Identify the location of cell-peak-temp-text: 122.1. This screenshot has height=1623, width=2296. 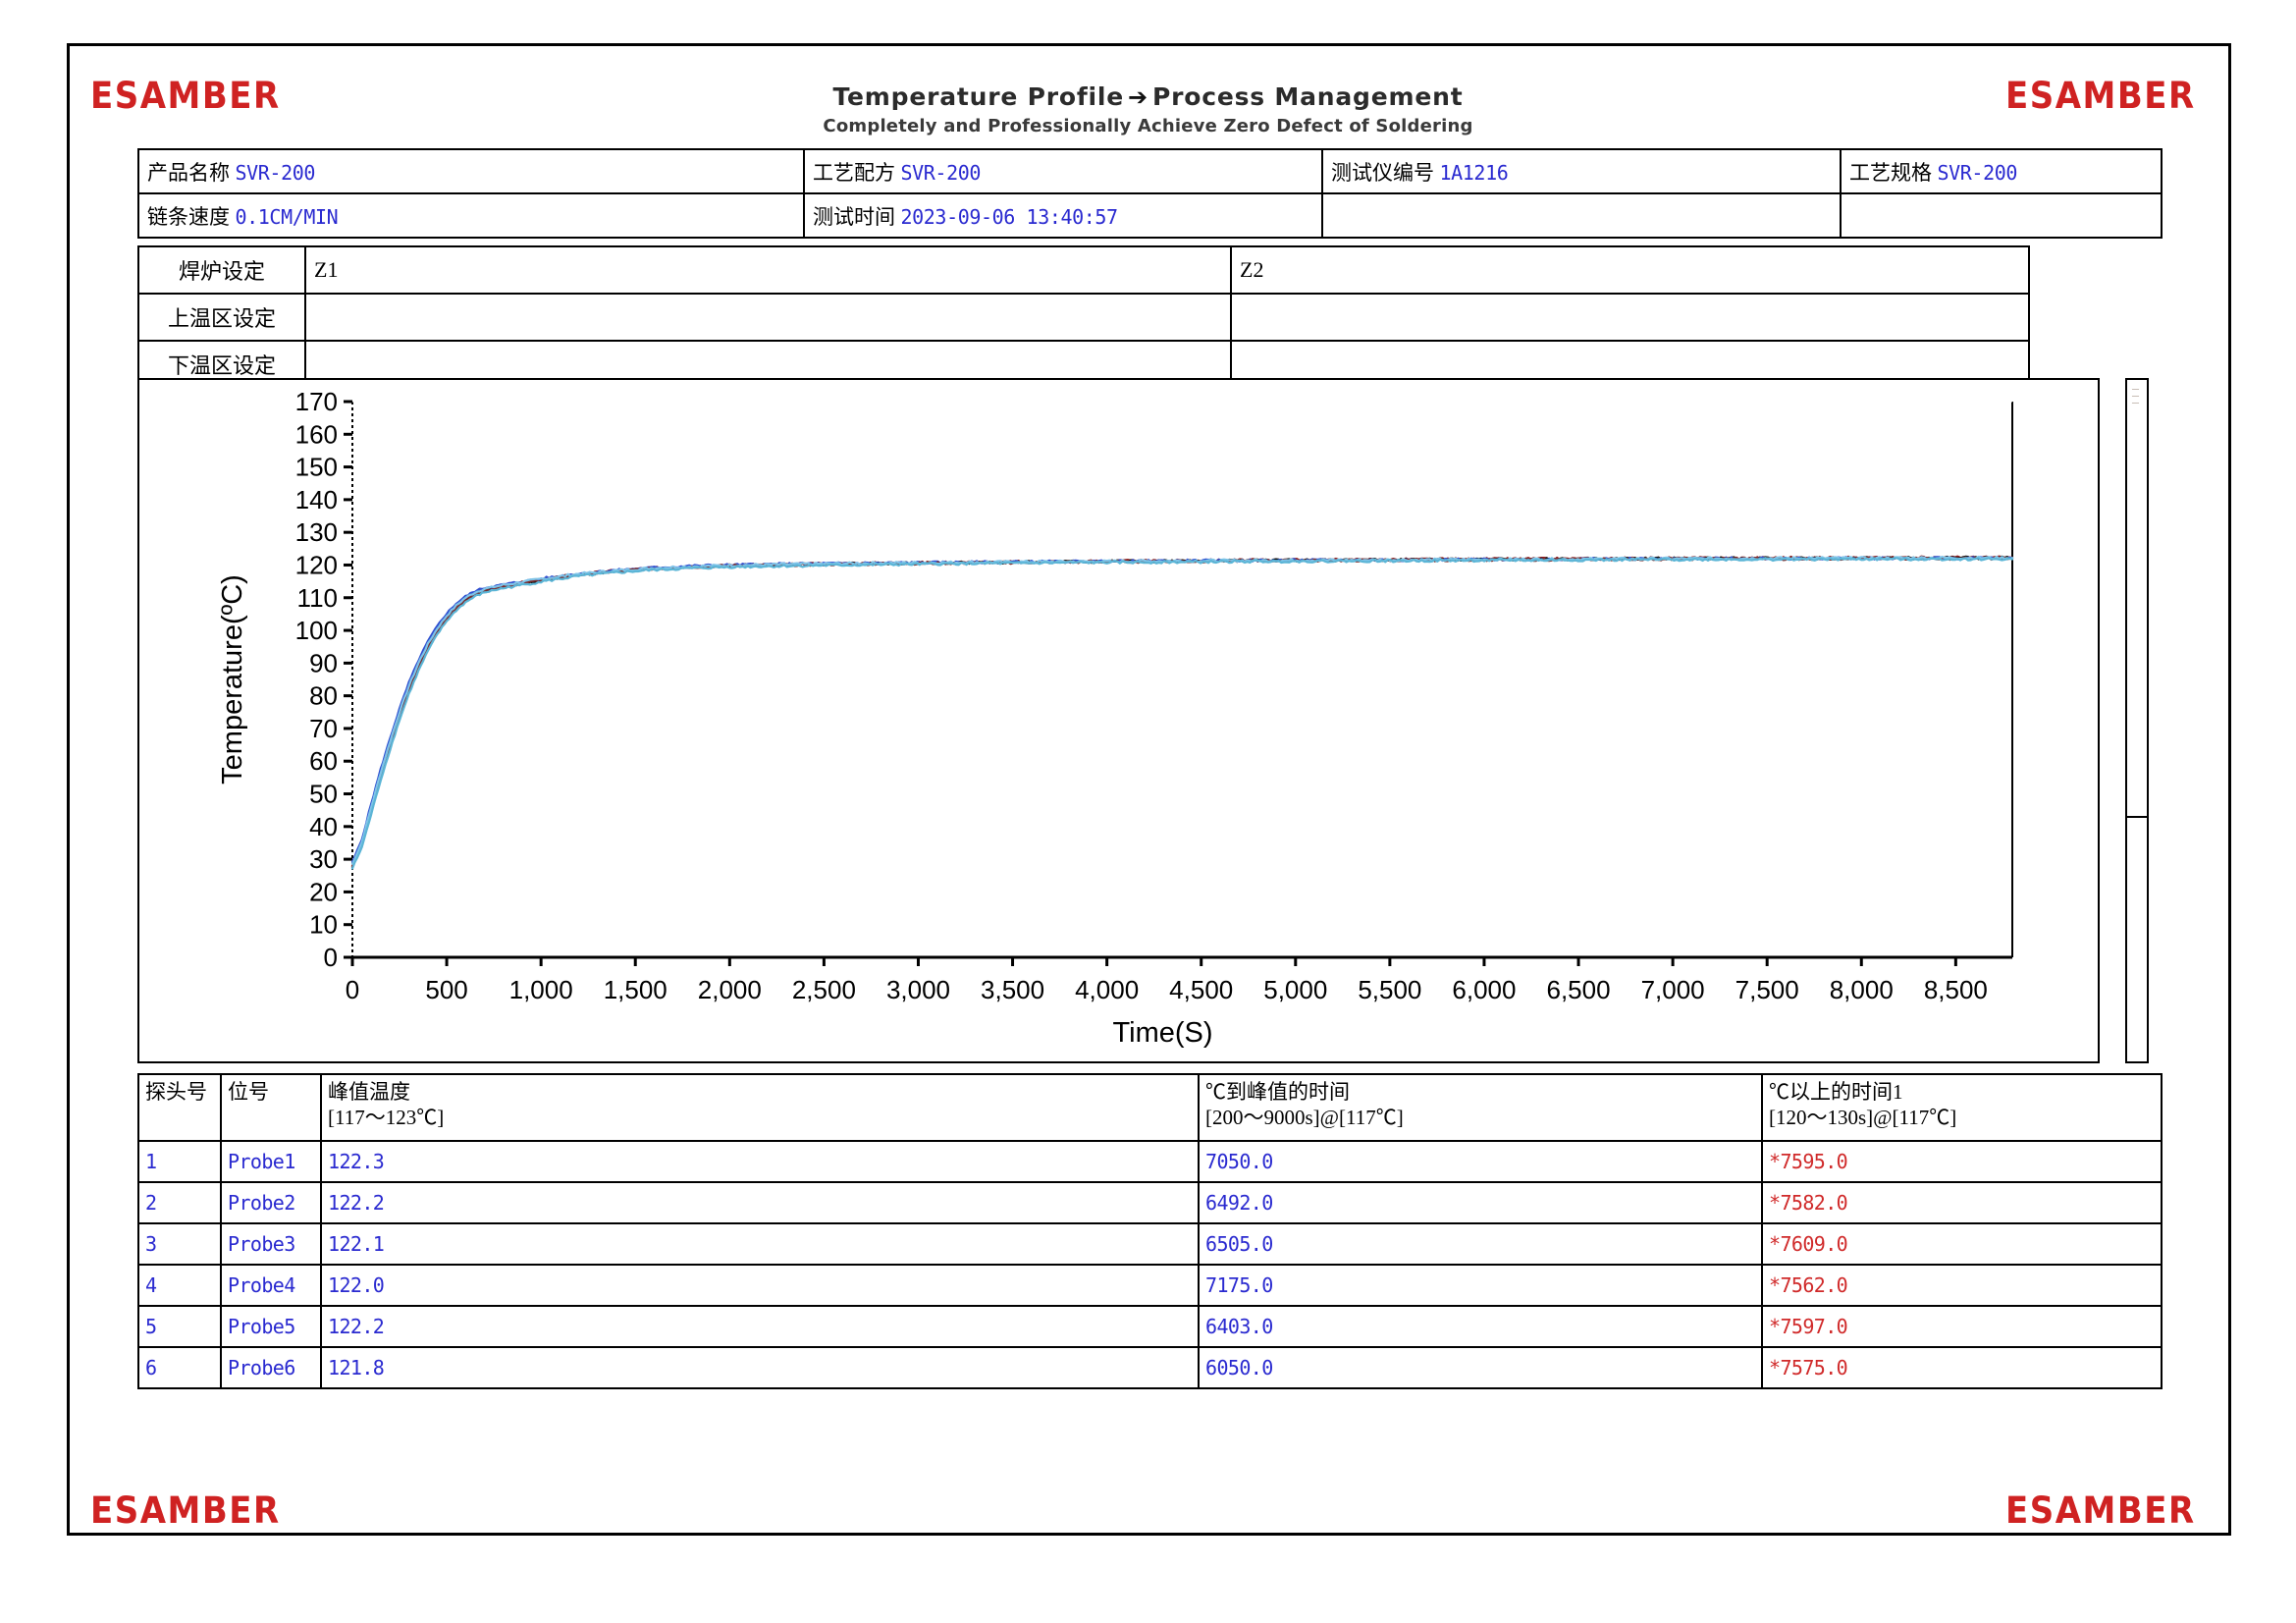
(357, 1244).